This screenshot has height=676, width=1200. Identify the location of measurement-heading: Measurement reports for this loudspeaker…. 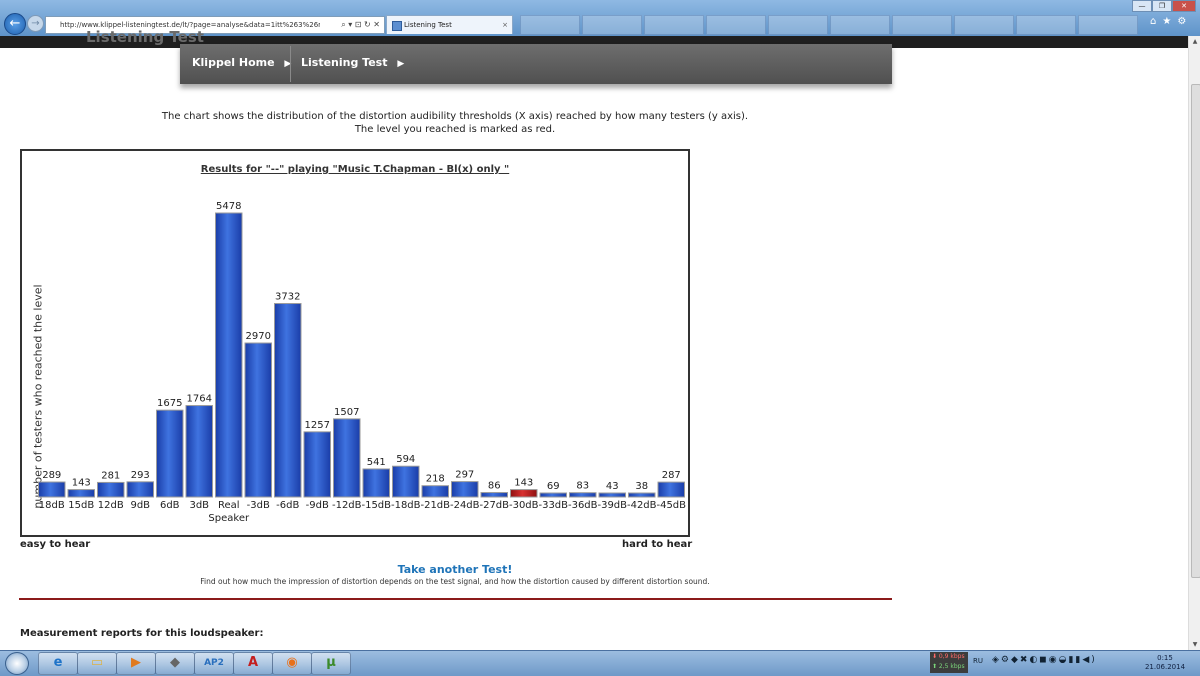
(142, 633).